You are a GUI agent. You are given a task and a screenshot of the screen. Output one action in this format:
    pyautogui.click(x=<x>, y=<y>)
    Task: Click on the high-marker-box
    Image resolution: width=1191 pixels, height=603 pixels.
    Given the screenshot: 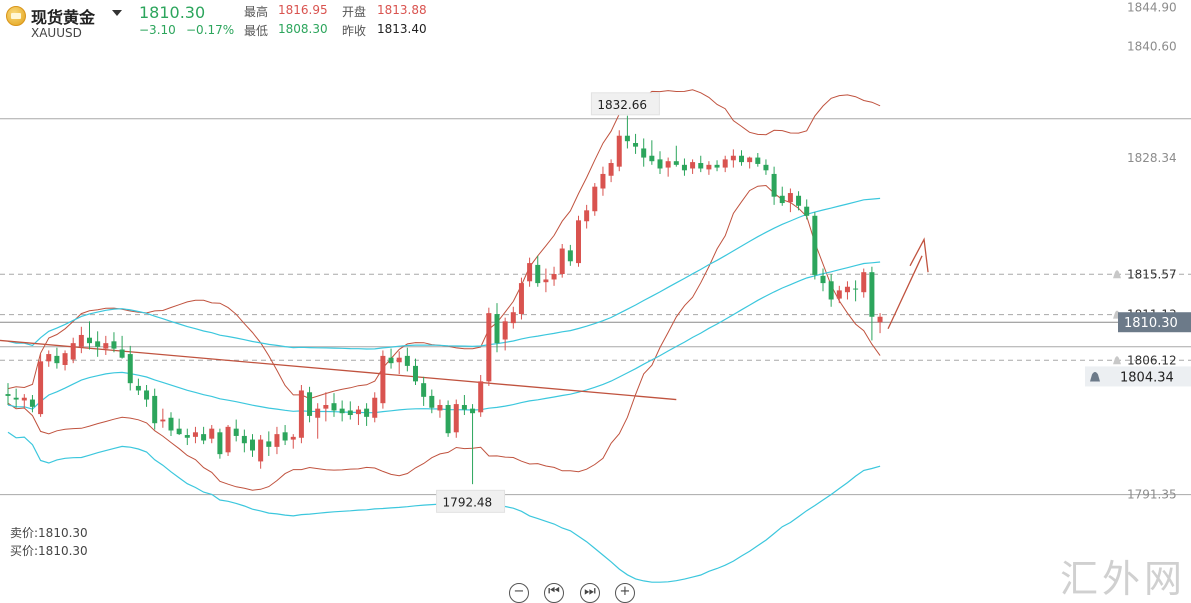 What is the action you would take?
    pyautogui.click(x=625, y=104)
    